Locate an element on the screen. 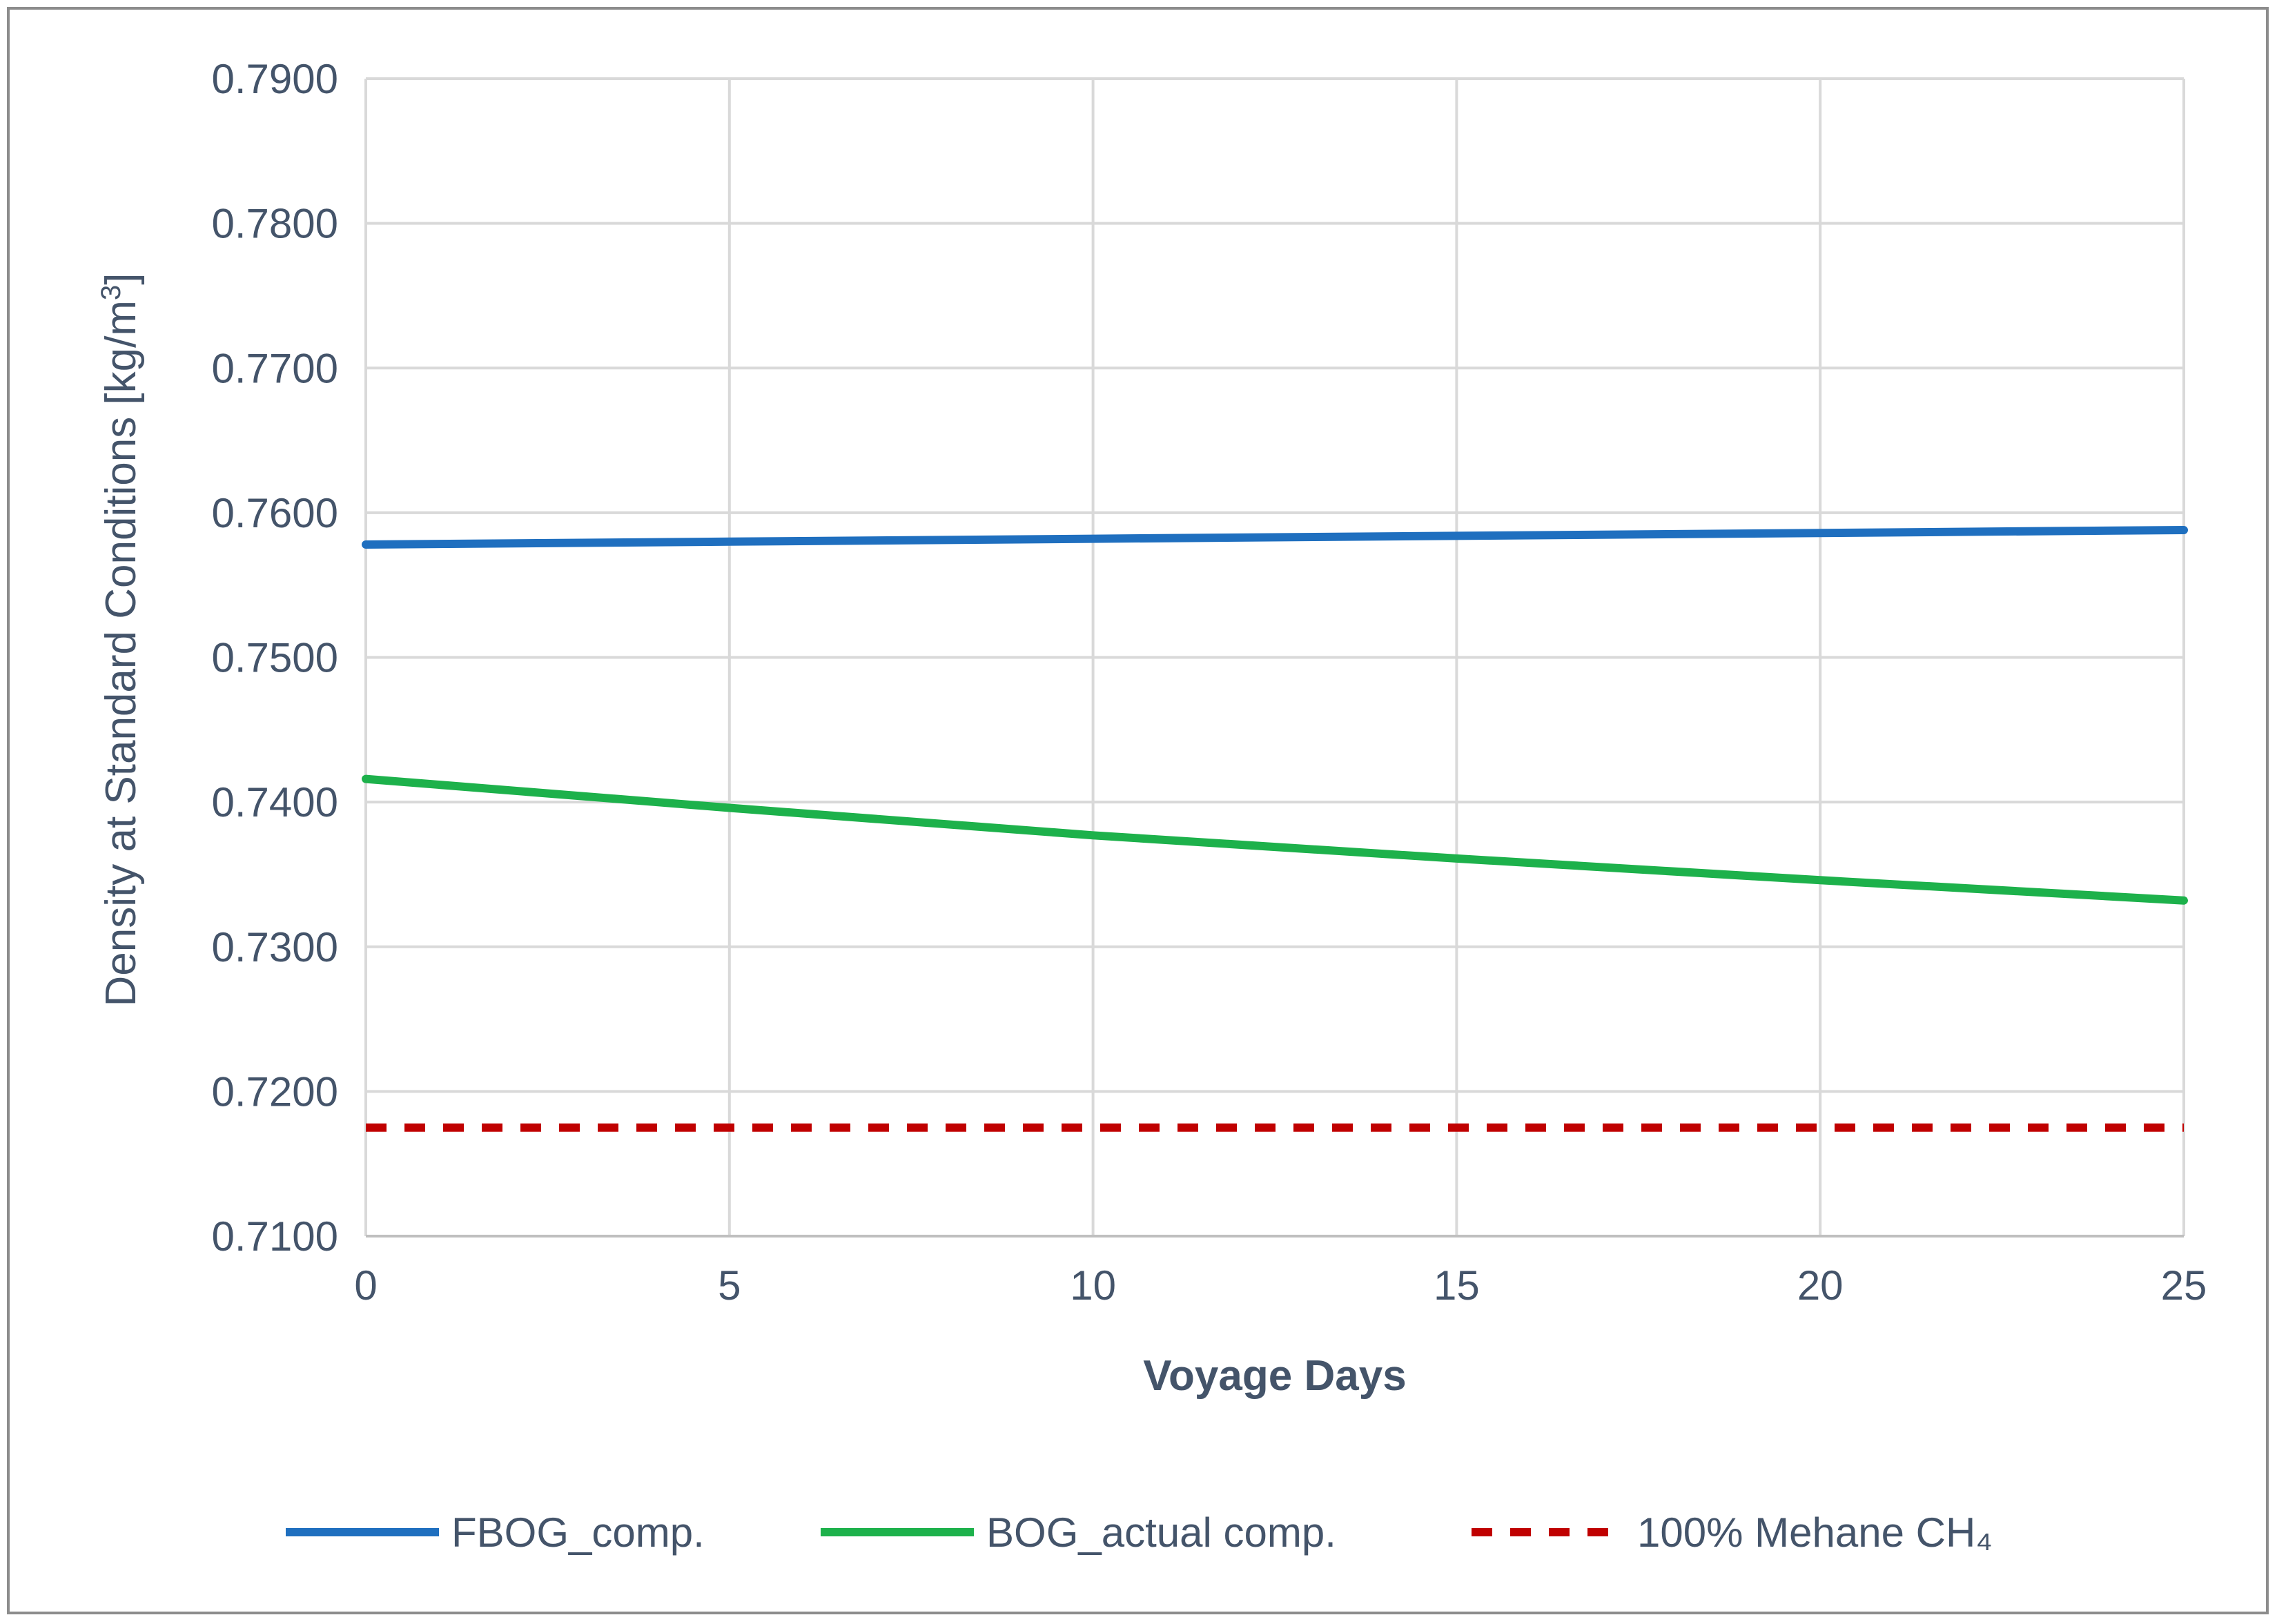 This screenshot has width=2277, height=1624. series-line-bog-actual-comp is located at coordinates (1275, 839).